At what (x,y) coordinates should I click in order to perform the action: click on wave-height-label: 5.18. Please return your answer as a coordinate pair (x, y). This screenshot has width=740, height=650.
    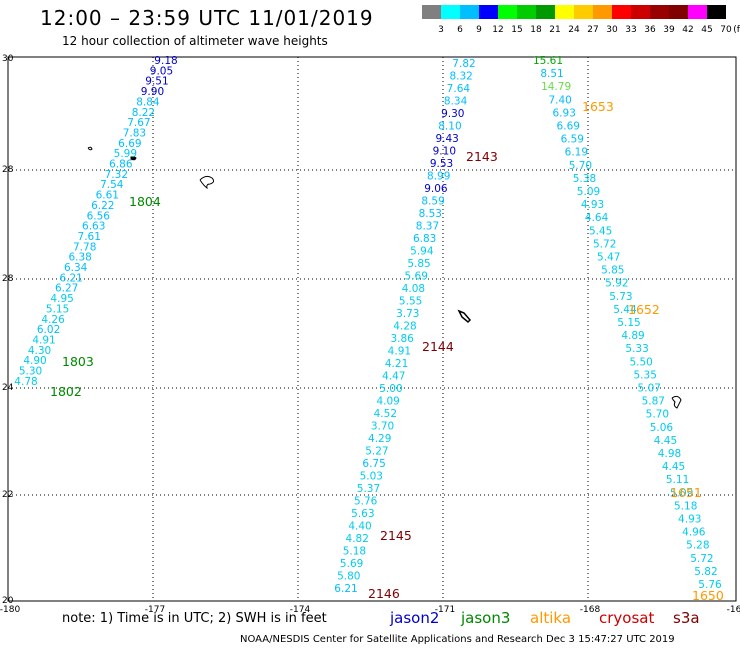
    Looking at the image, I should click on (354, 552).